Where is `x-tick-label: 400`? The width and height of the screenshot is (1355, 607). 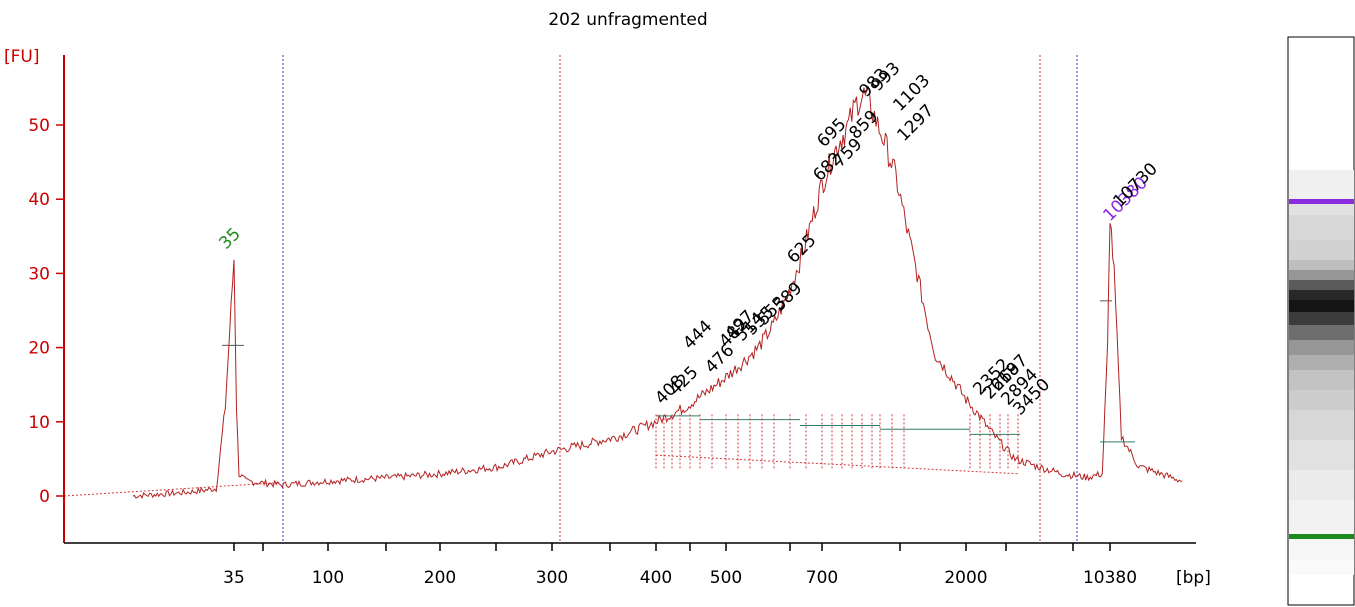 x-tick-label: 400 is located at coordinates (656, 578).